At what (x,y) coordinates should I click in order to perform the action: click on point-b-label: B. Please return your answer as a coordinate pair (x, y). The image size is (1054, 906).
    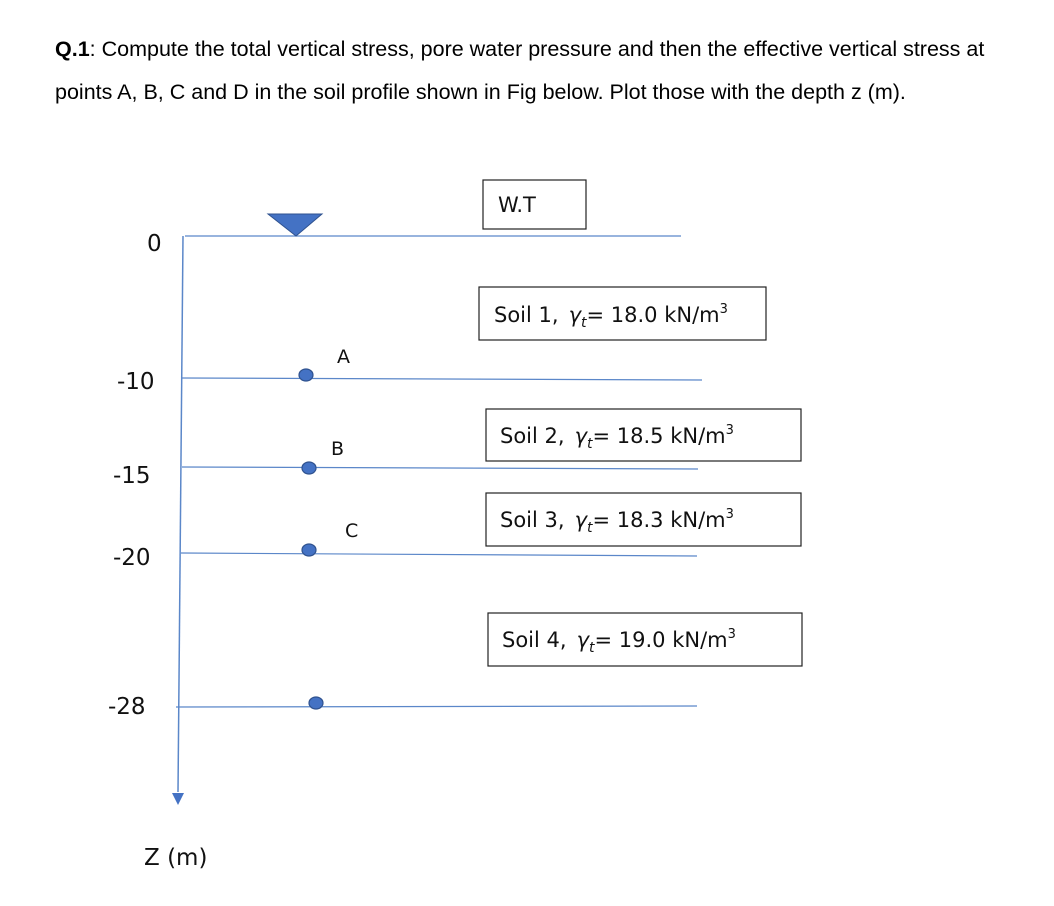
    Looking at the image, I should click on (337, 449).